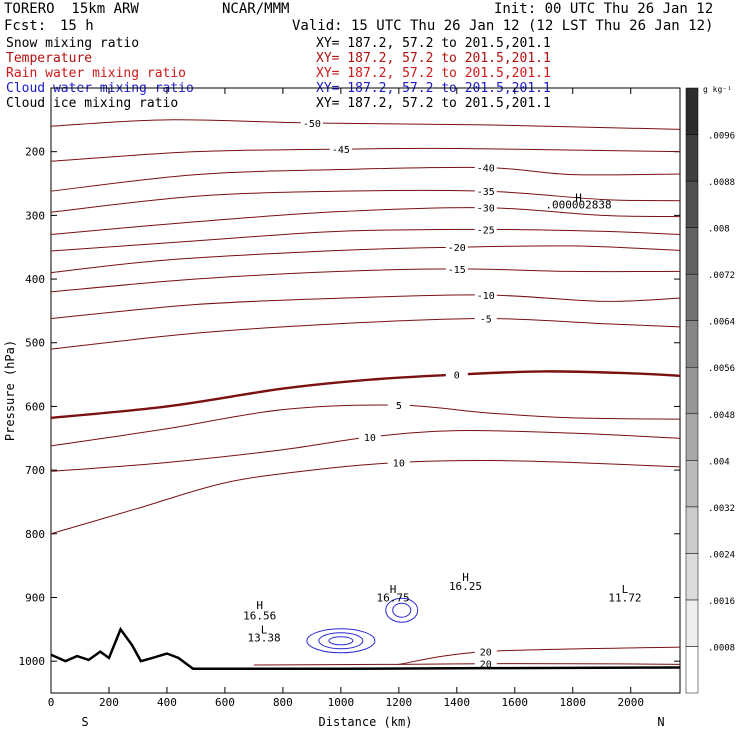  I want to click on isotherm-label: -40, so click(486, 169).